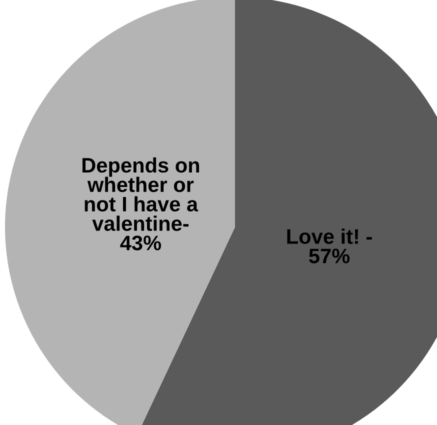 The height and width of the screenshot is (425, 437). I want to click on slice-label: Depends on whether or not I have a valentine- 43%, so click(141, 203).